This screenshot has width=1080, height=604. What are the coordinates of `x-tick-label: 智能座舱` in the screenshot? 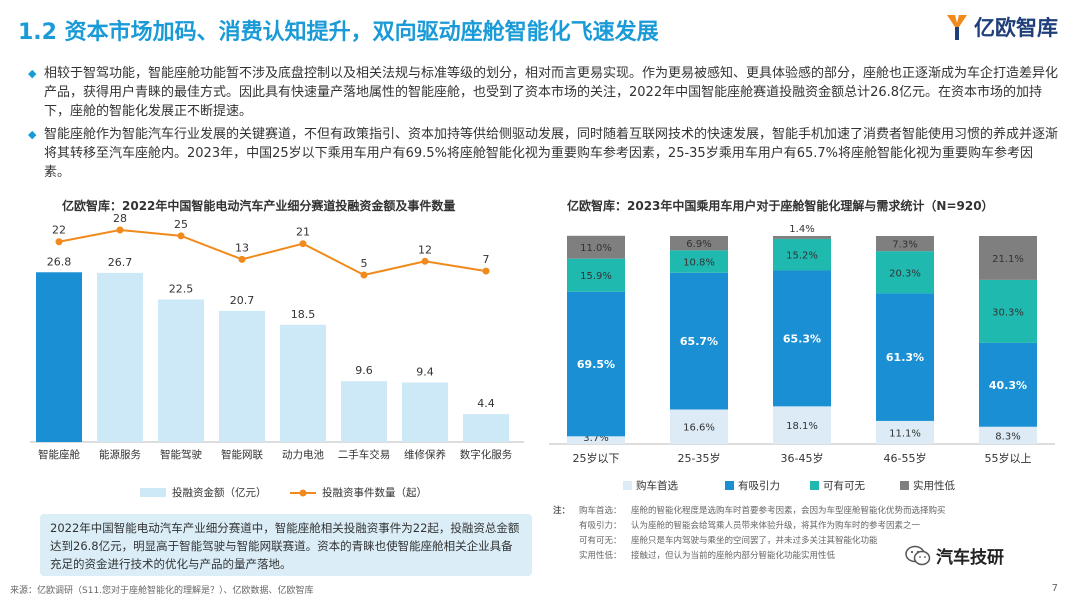 It's located at (59, 454).